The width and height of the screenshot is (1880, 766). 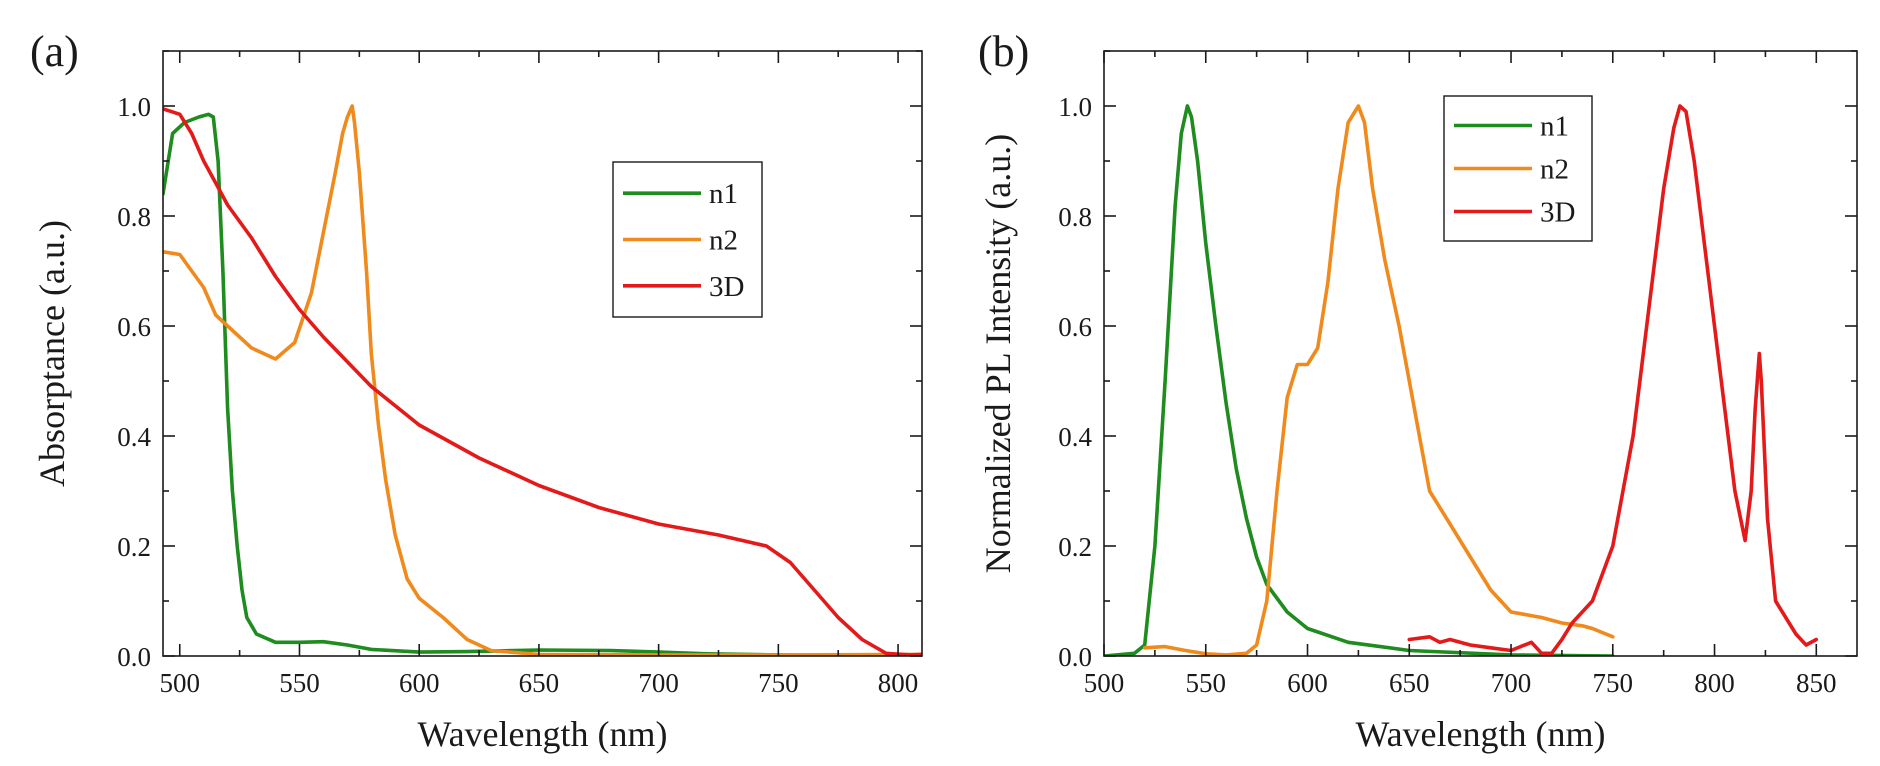 What do you see at coordinates (1003, 51) in the screenshot?
I see `panel-label: (b)` at bounding box center [1003, 51].